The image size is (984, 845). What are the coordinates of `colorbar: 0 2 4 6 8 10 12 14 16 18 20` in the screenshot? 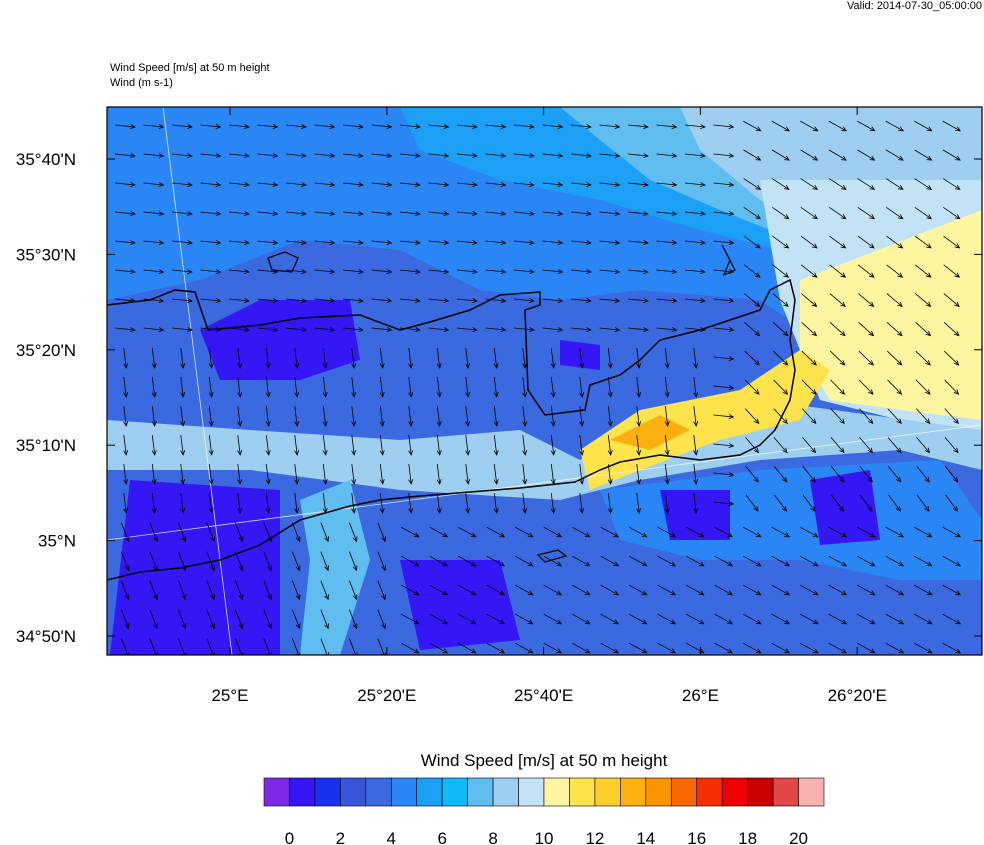 It's located at (544, 811).